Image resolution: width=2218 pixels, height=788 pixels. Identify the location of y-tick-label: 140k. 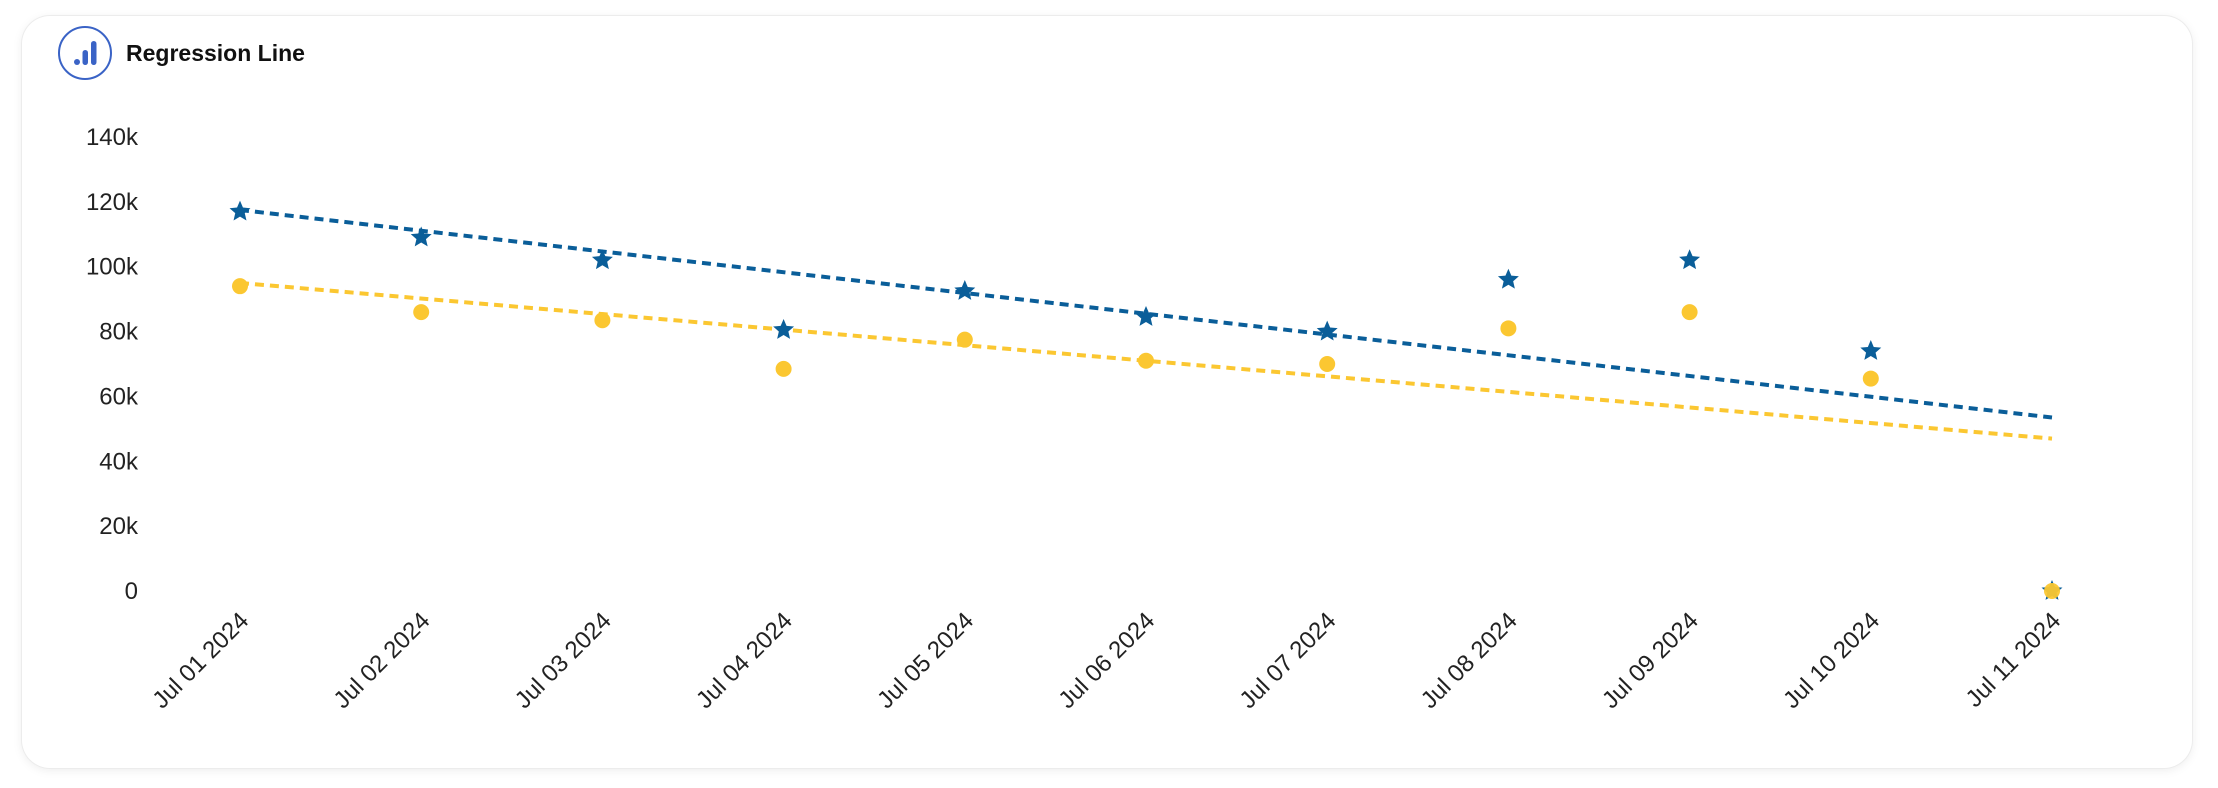
(112, 137).